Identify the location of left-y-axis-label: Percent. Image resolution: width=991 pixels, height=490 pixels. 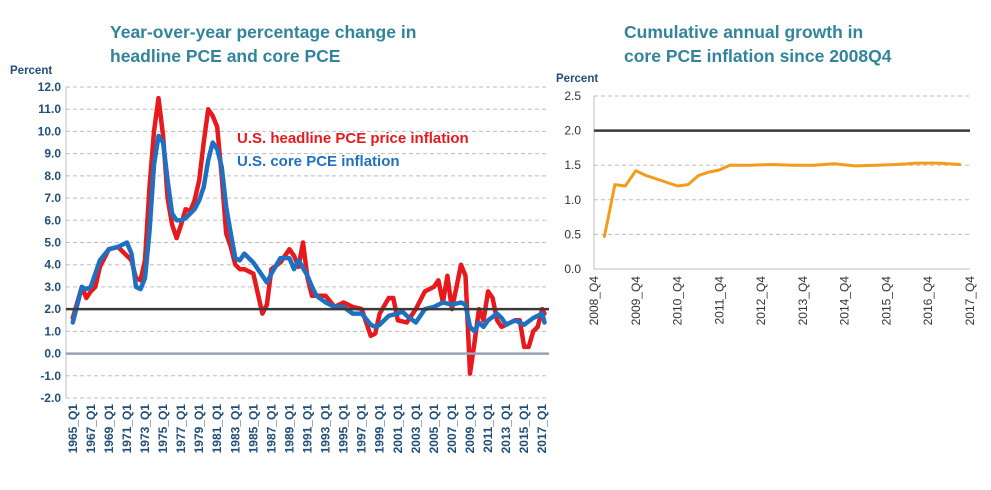
(31, 71).